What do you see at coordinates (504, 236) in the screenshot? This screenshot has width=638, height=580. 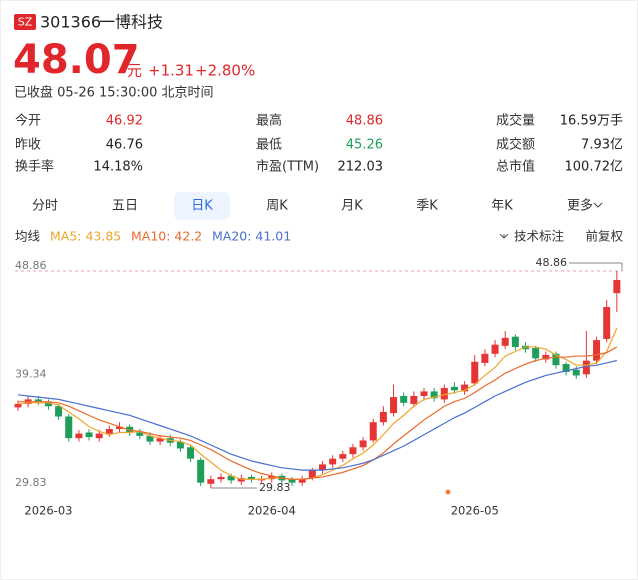 I see `annotate-icon` at bounding box center [504, 236].